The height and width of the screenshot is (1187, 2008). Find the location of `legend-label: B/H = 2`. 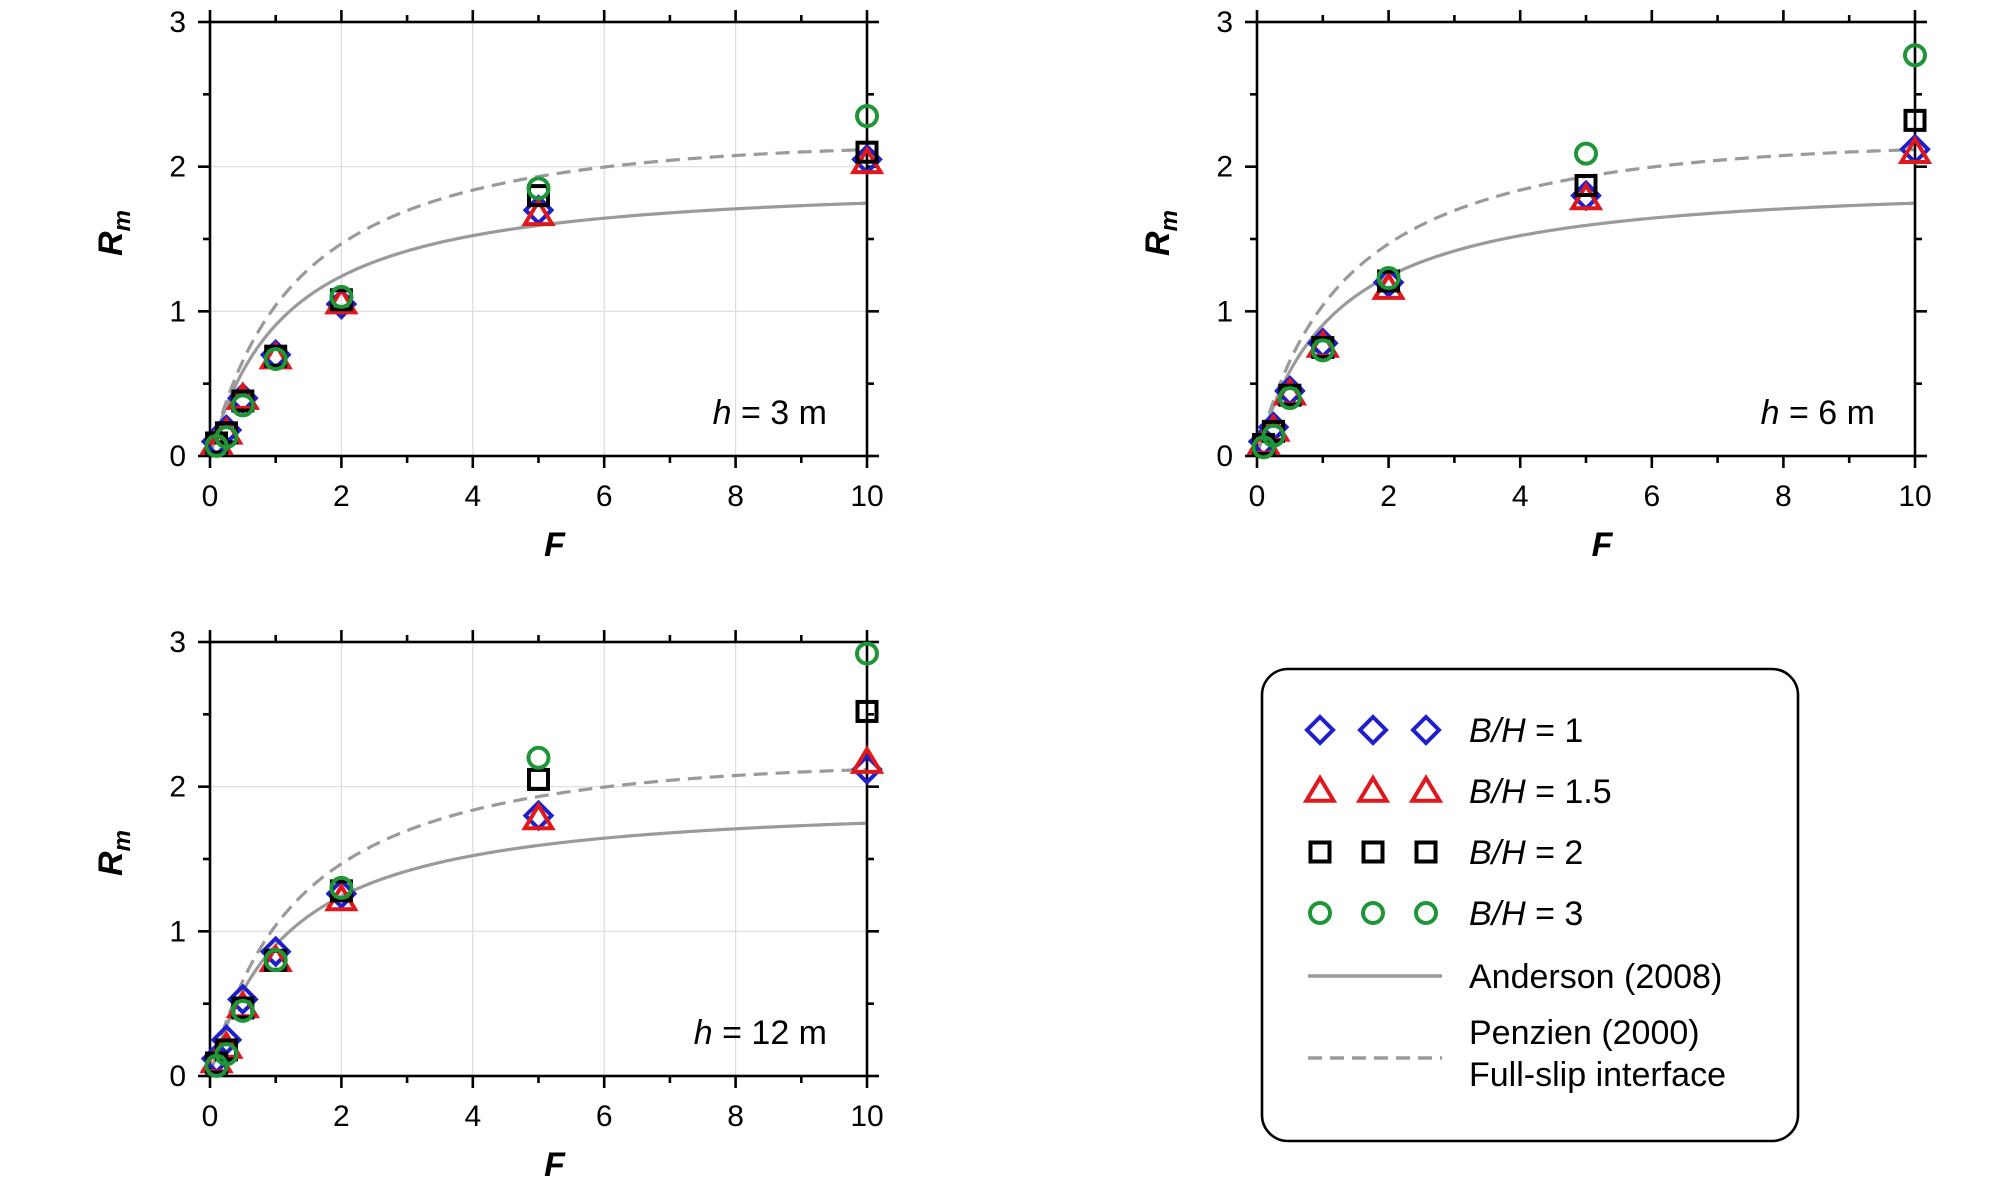

legend-label: B/H = 2 is located at coordinates (1526, 853).